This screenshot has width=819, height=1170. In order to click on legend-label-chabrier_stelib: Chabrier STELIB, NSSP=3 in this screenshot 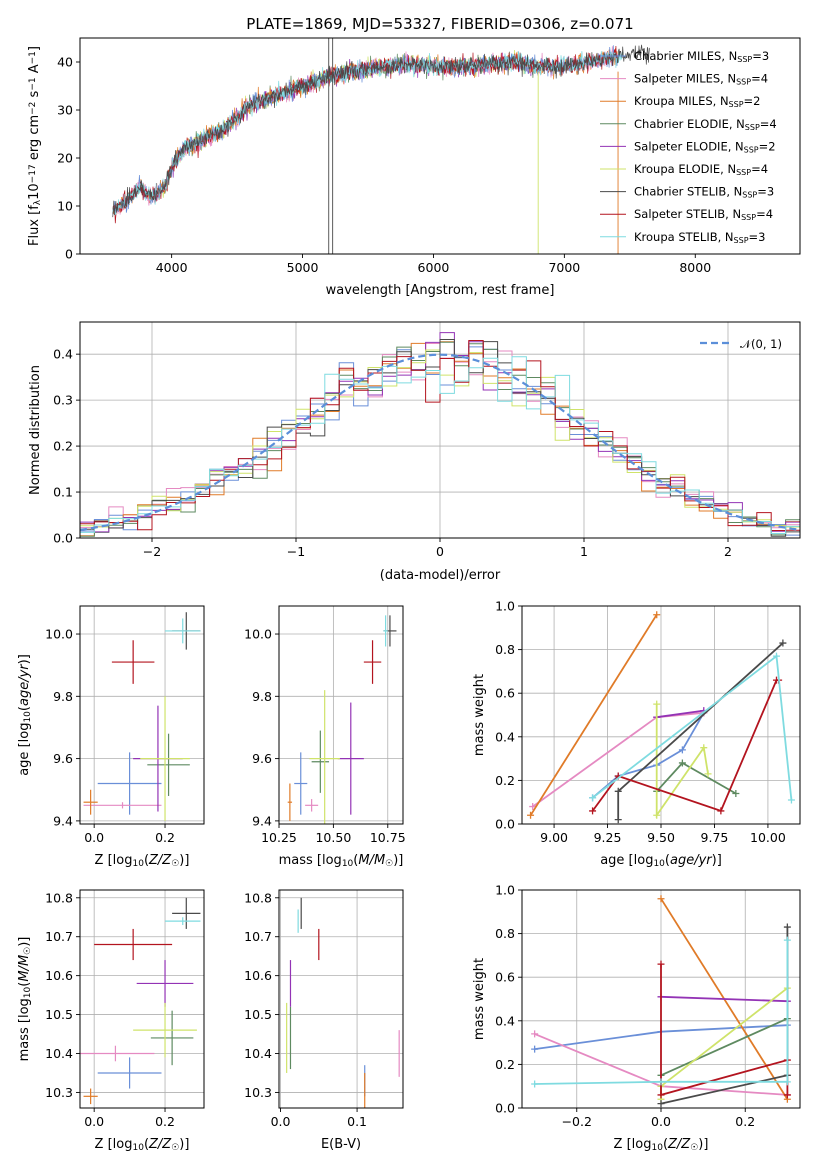, I will do `click(704, 192)`.